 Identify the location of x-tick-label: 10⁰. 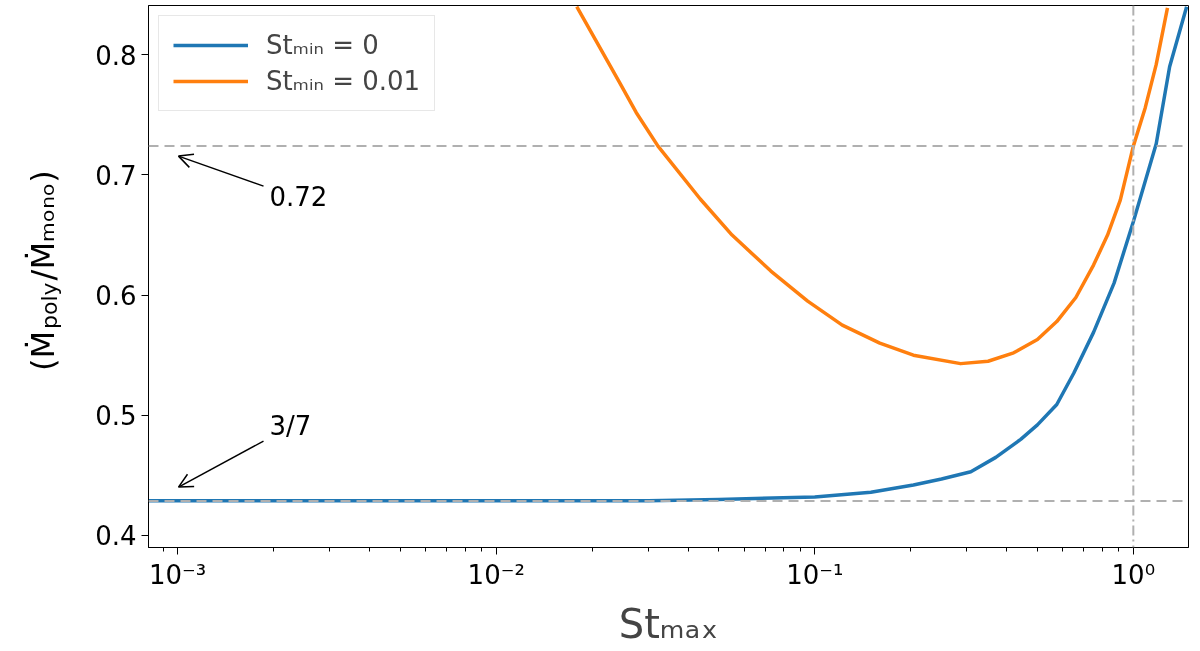
(1133, 574).